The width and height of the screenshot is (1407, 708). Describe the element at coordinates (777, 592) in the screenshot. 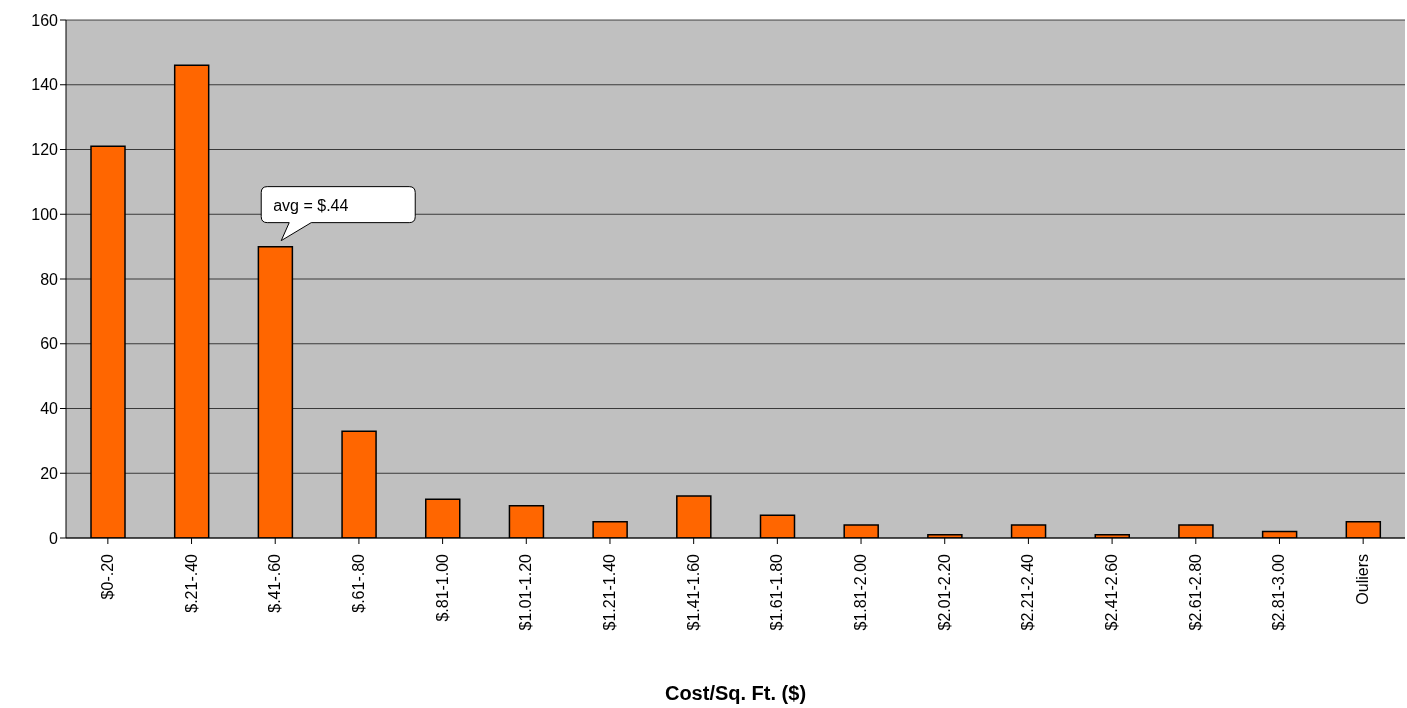

I see `x-tick-label: $1.61-1.80` at that location.